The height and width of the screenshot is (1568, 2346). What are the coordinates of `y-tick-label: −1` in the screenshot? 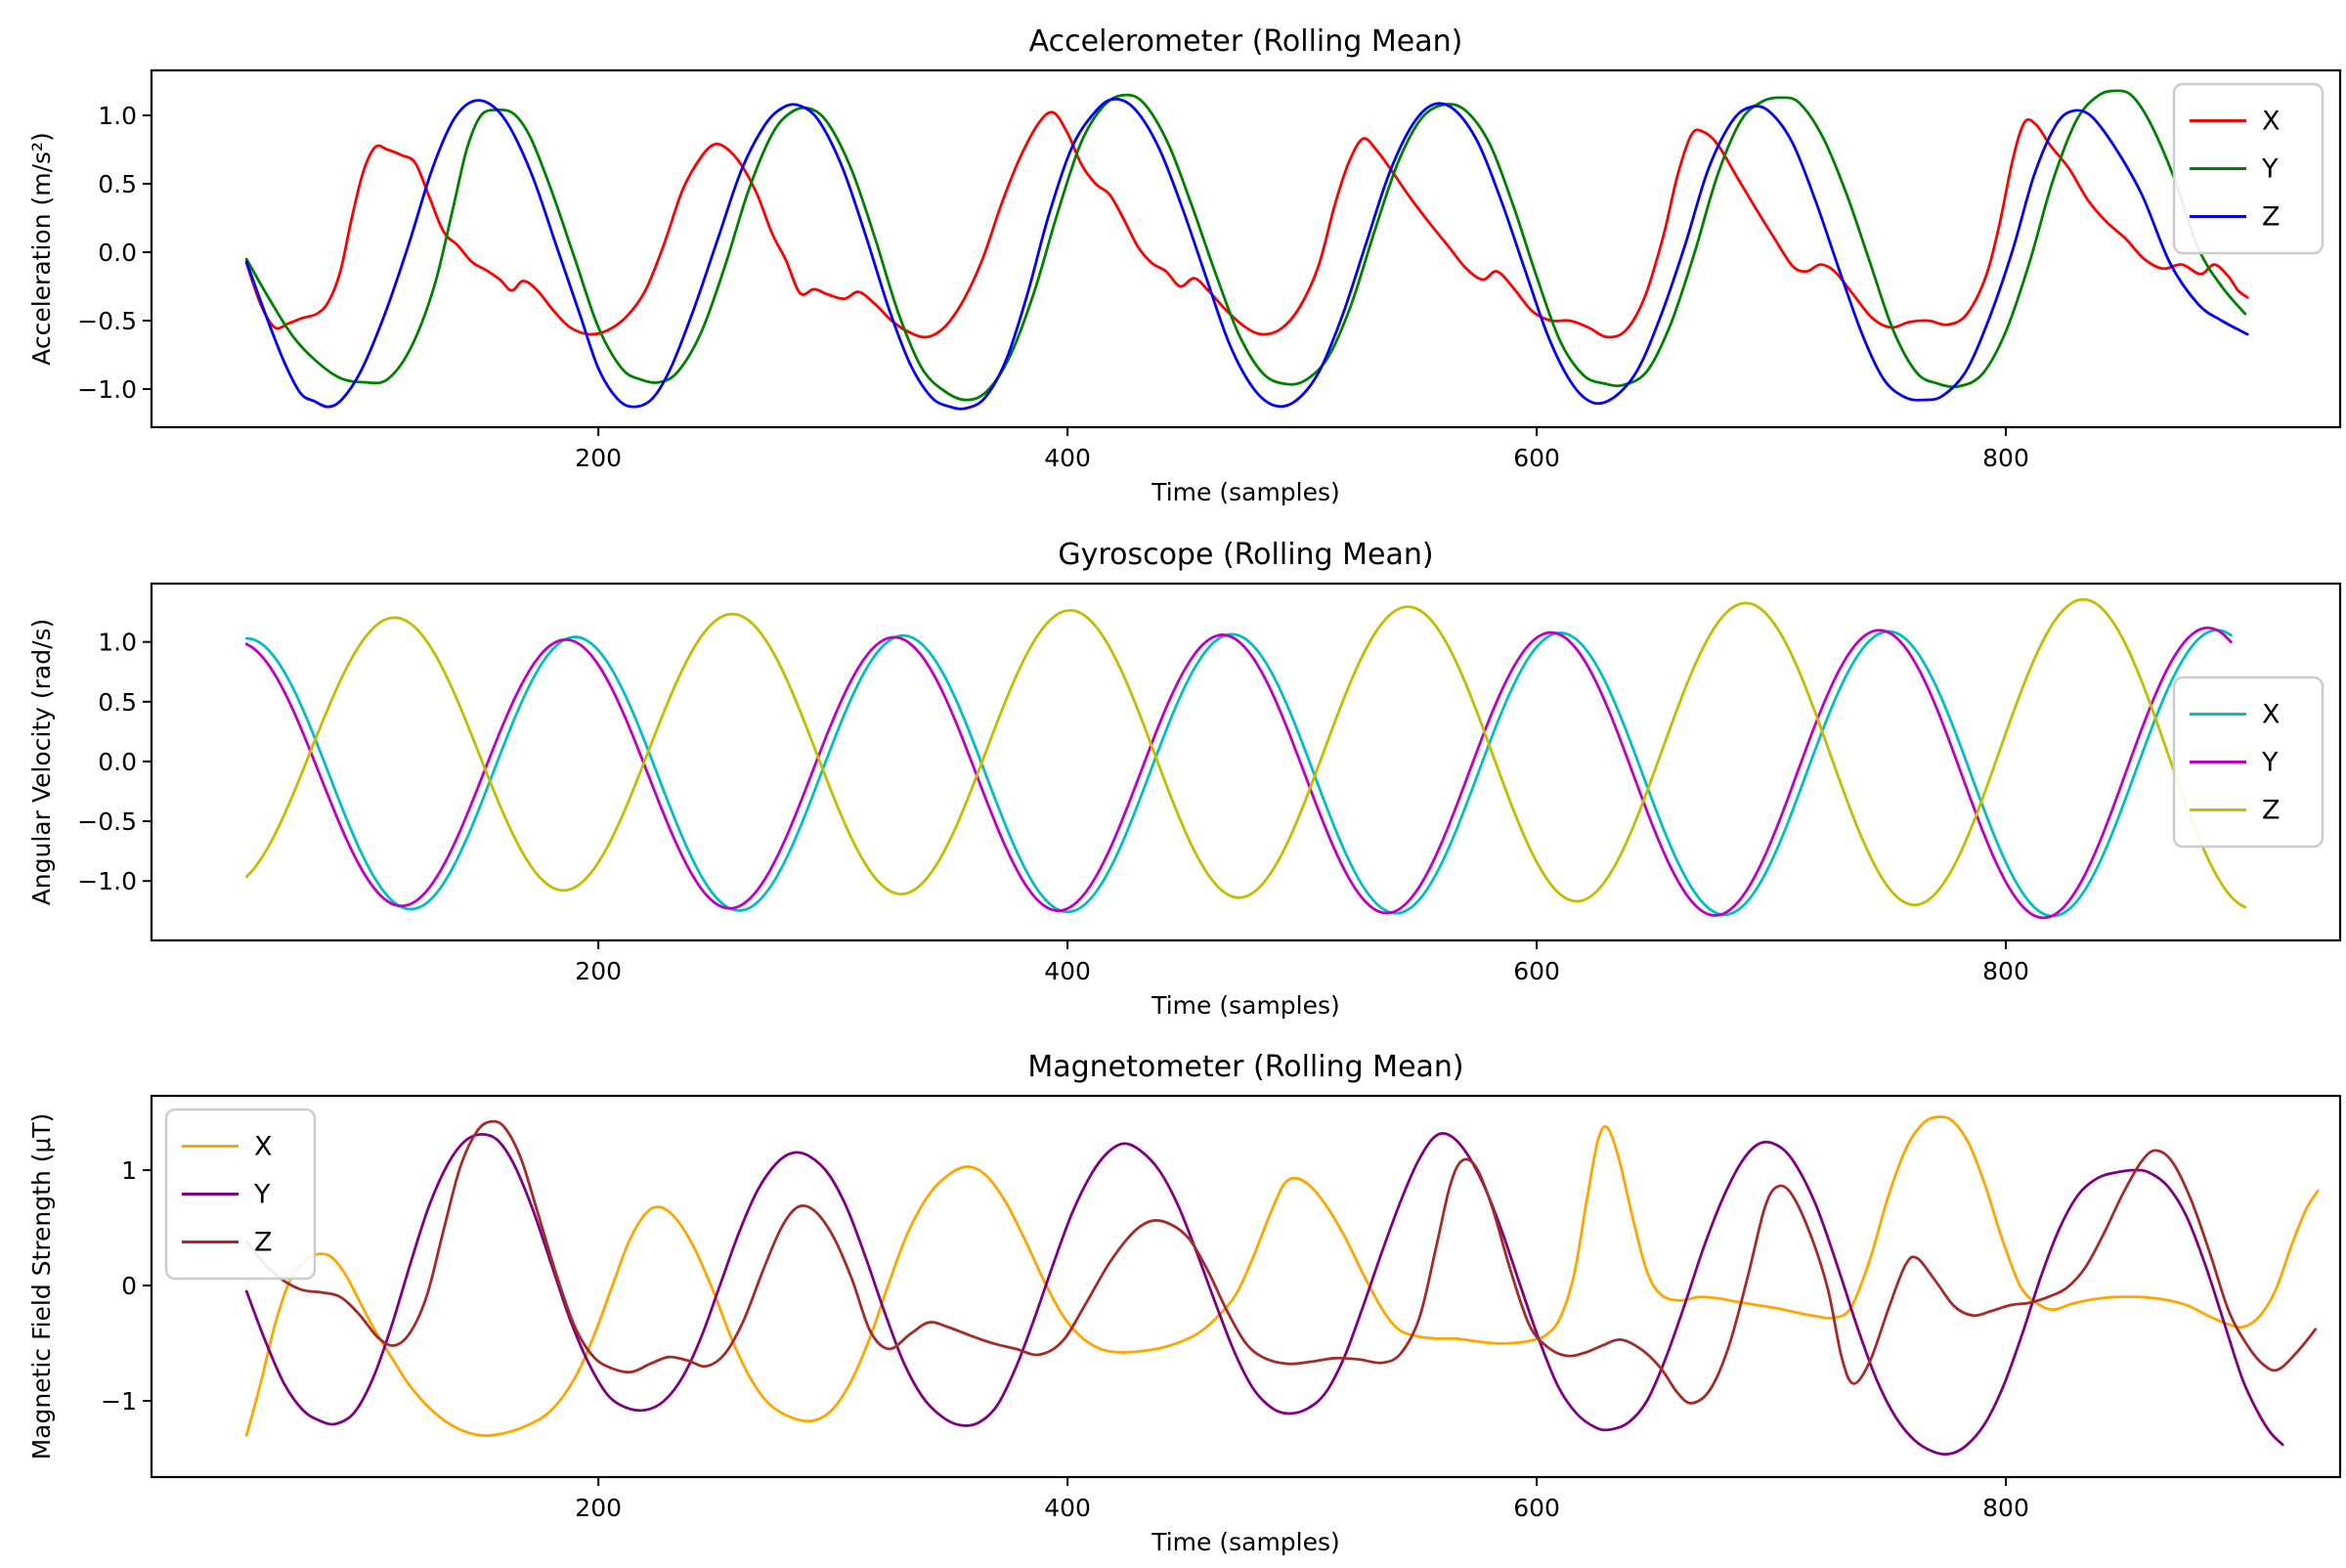 It's located at (119, 1401).